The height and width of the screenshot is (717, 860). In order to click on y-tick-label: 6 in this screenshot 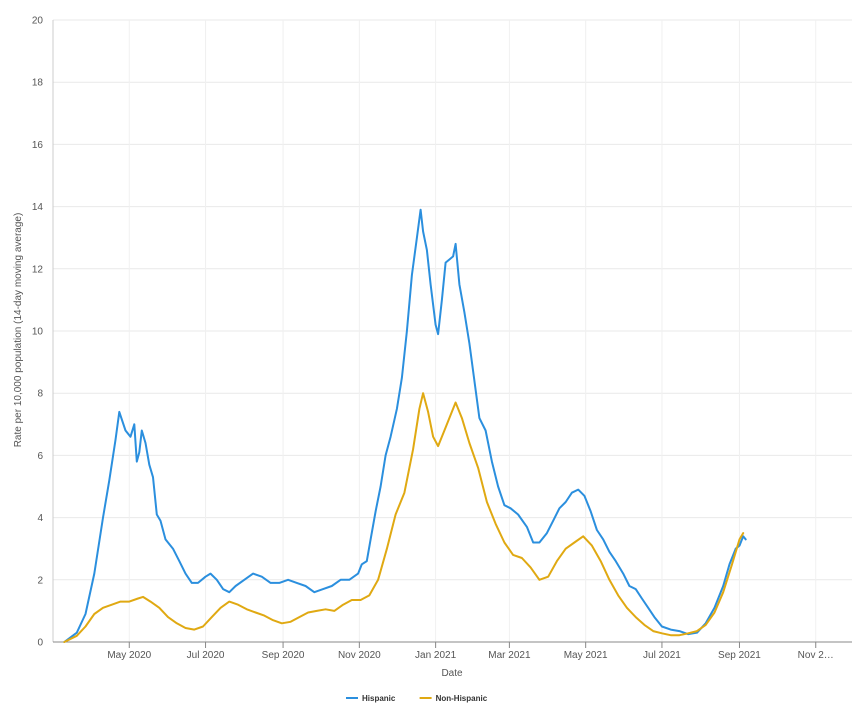, I will do `click(40, 456)`.